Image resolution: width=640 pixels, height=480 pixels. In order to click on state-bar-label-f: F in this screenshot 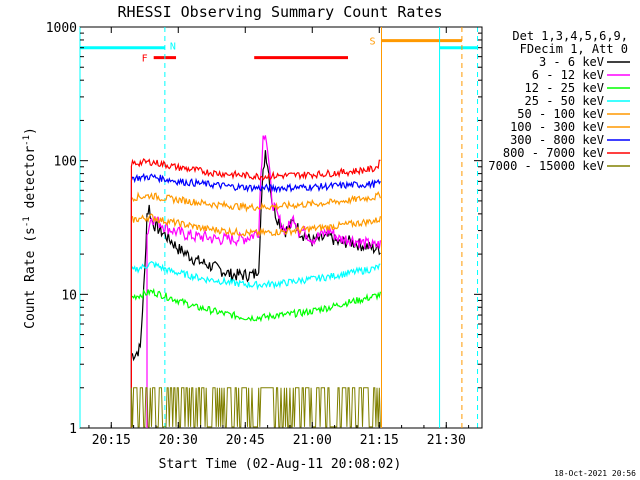, I will do `click(145, 59)`.